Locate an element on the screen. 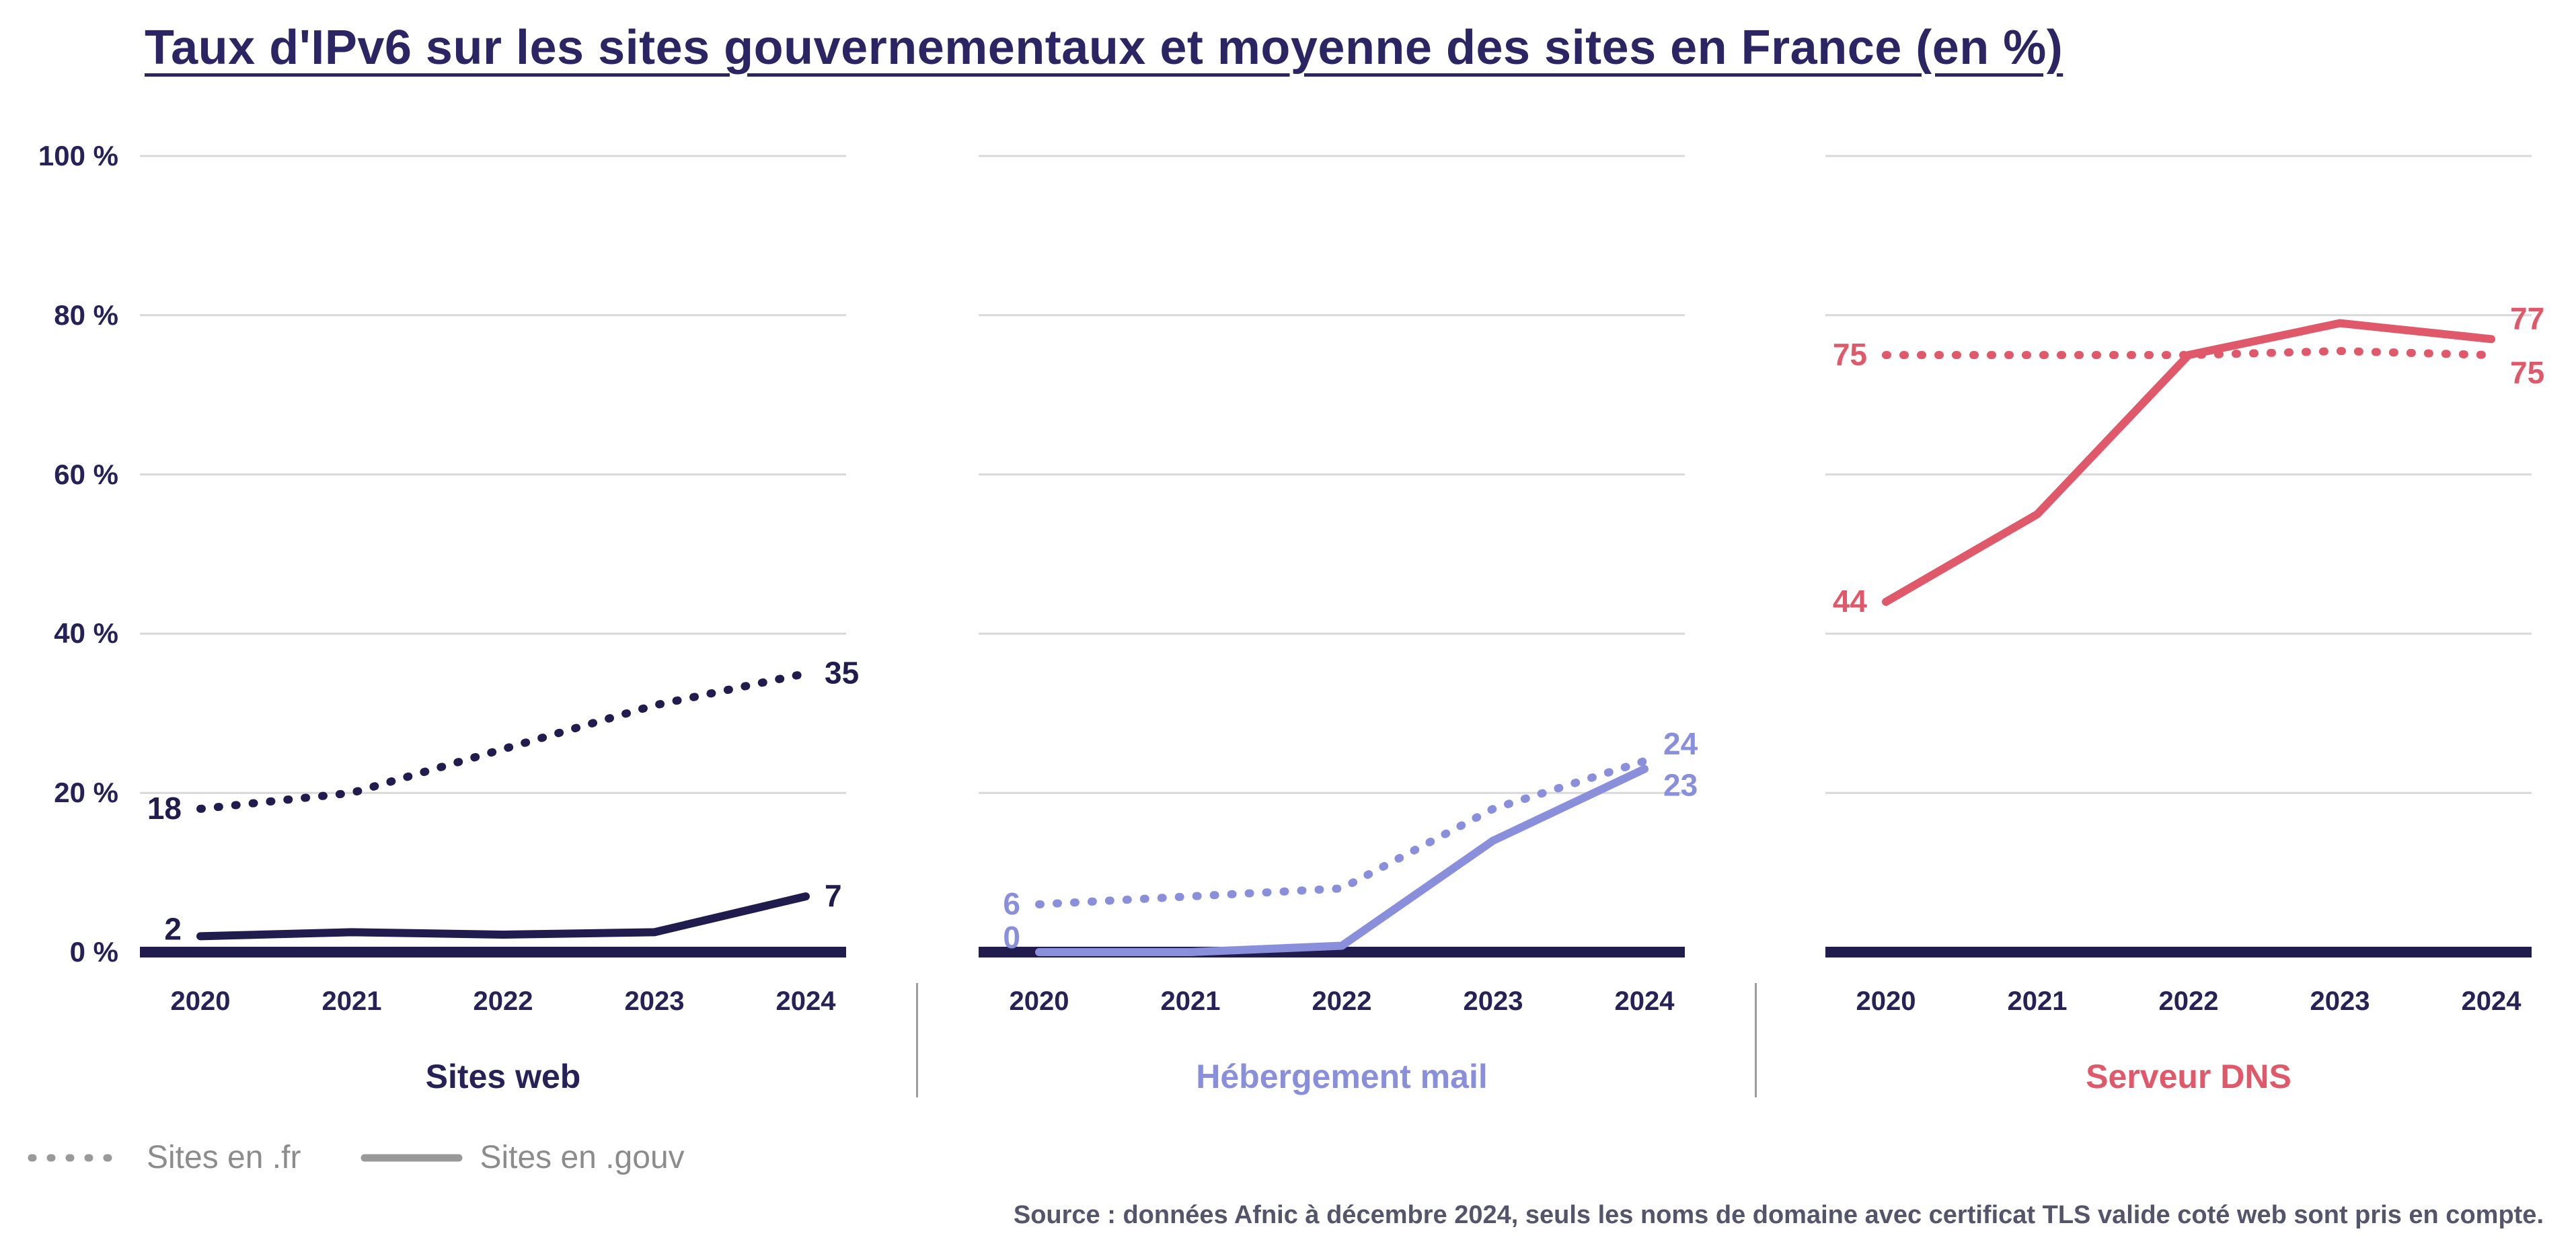 Image resolution: width=2576 pixels, height=1250 pixels. legend-label-fr: Sites en .fr is located at coordinates (224, 1157).